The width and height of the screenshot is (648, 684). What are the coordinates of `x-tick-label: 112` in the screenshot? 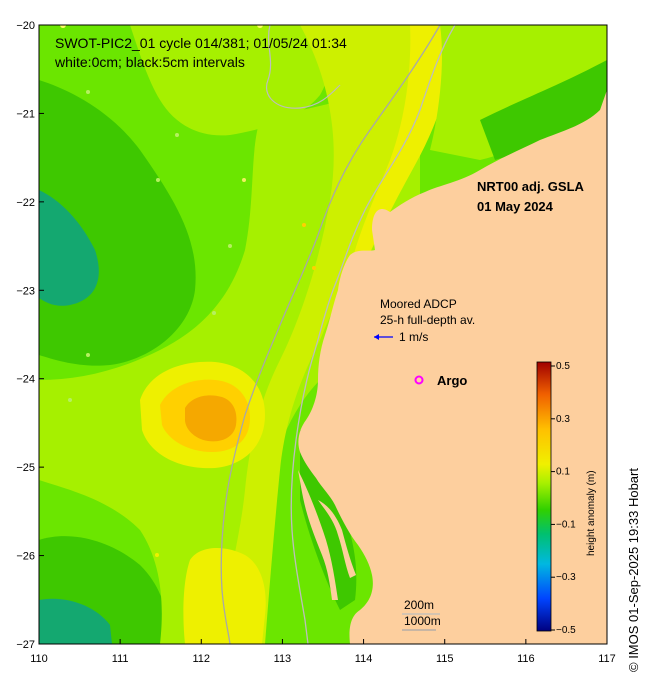 It's located at (202, 659).